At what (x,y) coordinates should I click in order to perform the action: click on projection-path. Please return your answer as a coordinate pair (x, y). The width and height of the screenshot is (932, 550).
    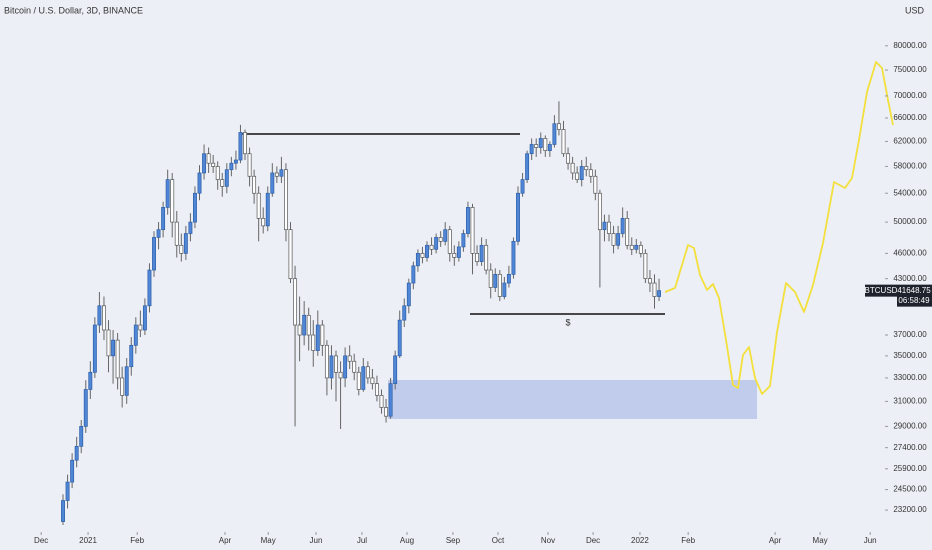
    Looking at the image, I should click on (779, 228).